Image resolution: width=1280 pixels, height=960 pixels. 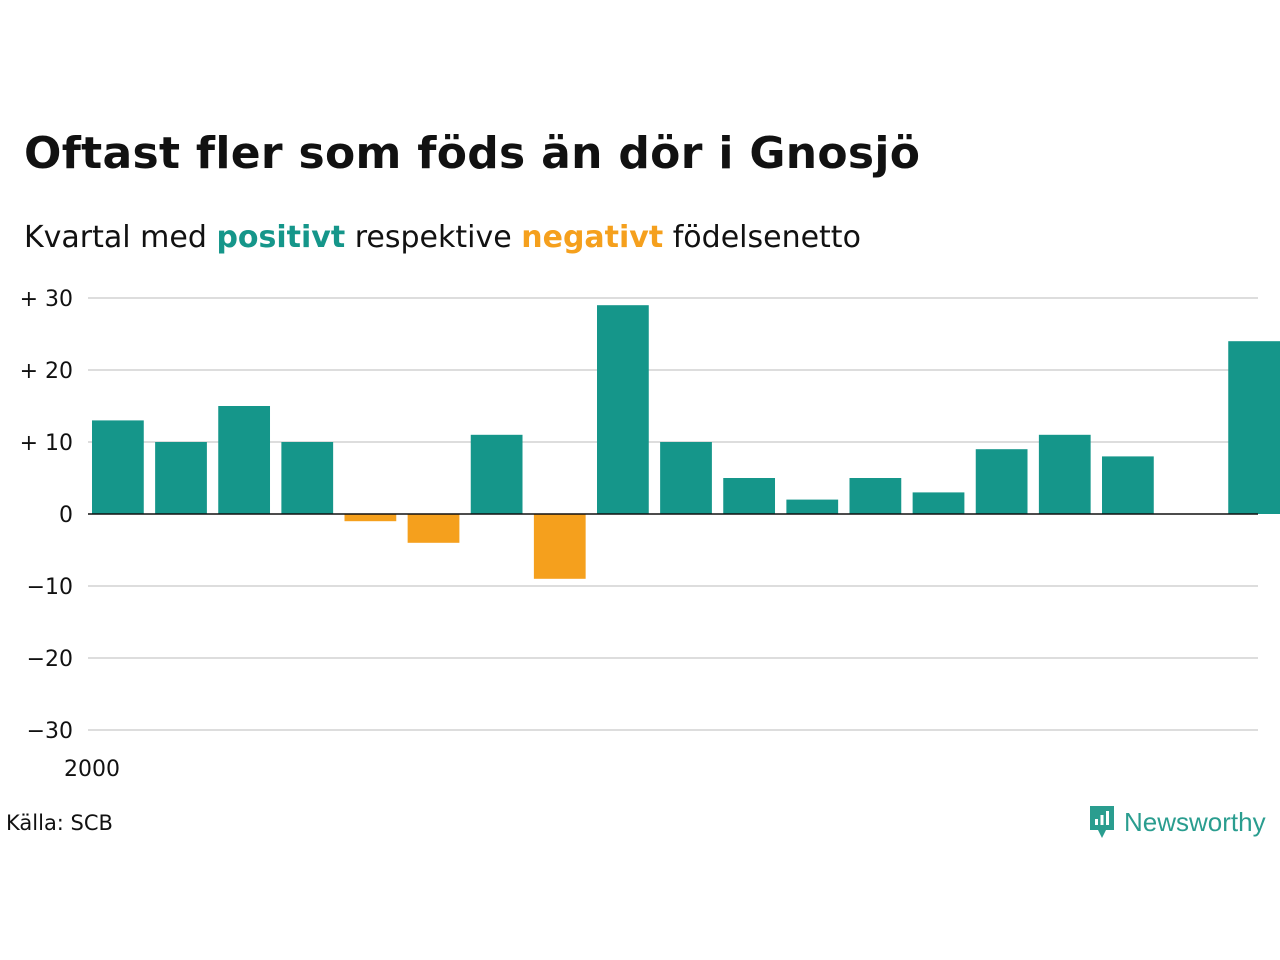 What do you see at coordinates (66, 515) in the screenshot?
I see `y-tick-label: 0` at bounding box center [66, 515].